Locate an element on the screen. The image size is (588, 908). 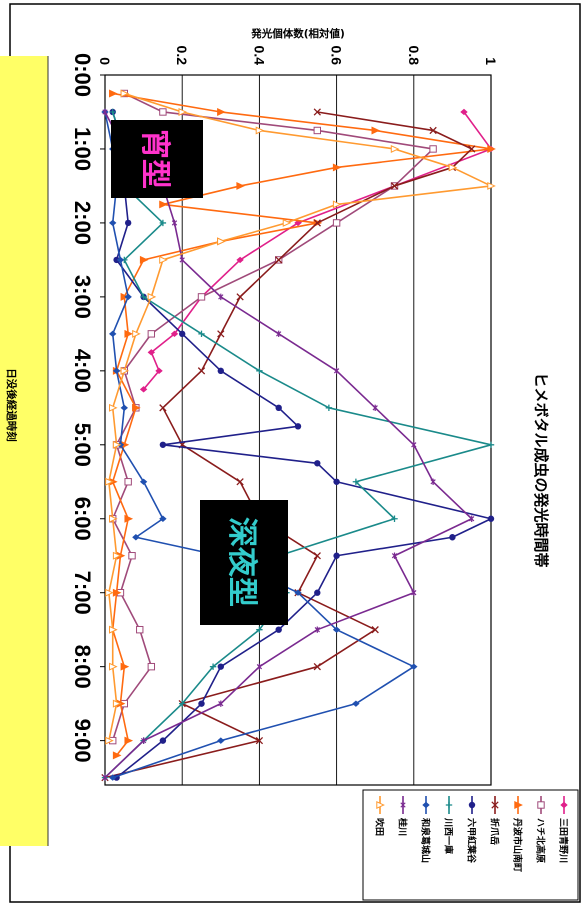
x-tick-label: 7:00 is located at coordinates (82, 593).